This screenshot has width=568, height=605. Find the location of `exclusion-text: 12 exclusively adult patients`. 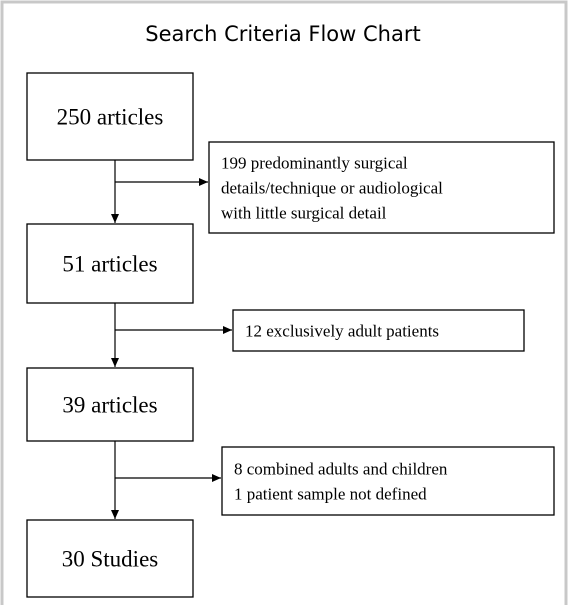

exclusion-text: 12 exclusively adult patients is located at coordinates (342, 331).